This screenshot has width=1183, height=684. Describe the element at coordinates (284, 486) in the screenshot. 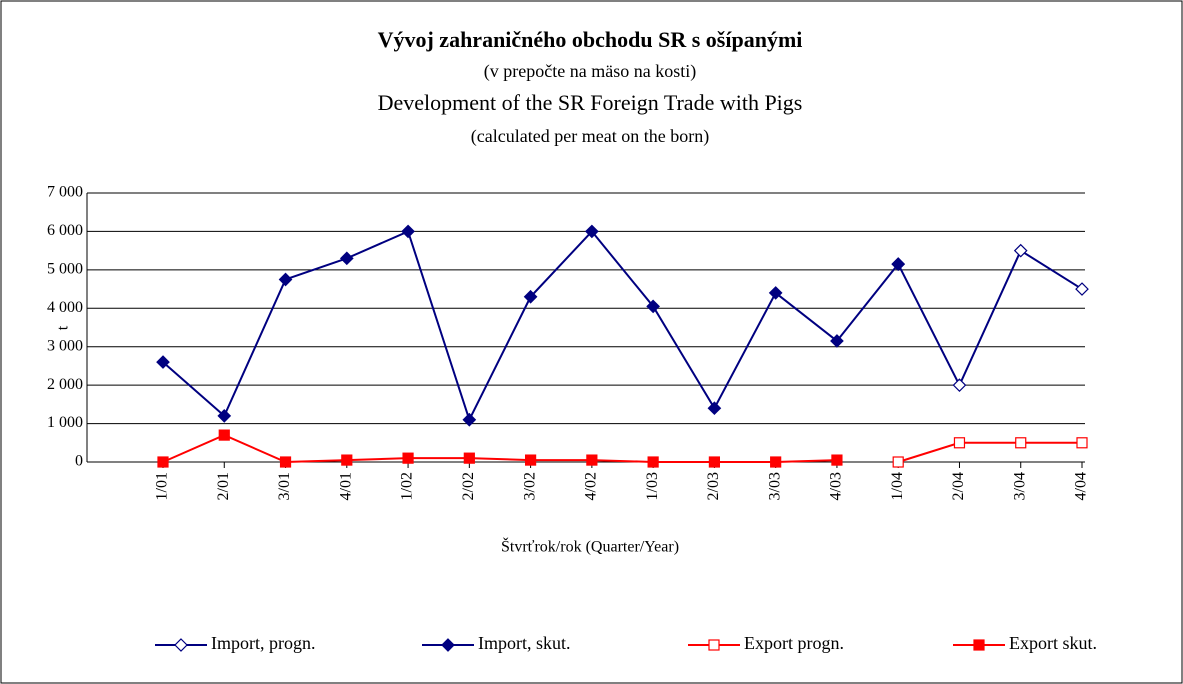

I see `x-tick-label: 3/01` at that location.